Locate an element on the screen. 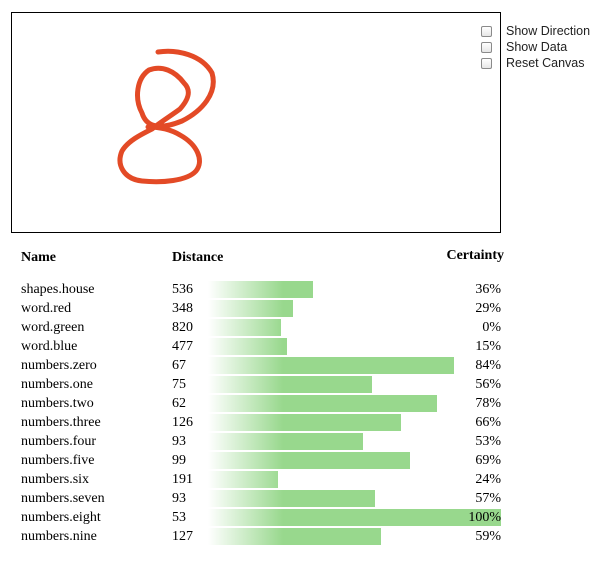 The image size is (615, 566). result-row: numbers.two 62 78% is located at coordinates (260, 403).